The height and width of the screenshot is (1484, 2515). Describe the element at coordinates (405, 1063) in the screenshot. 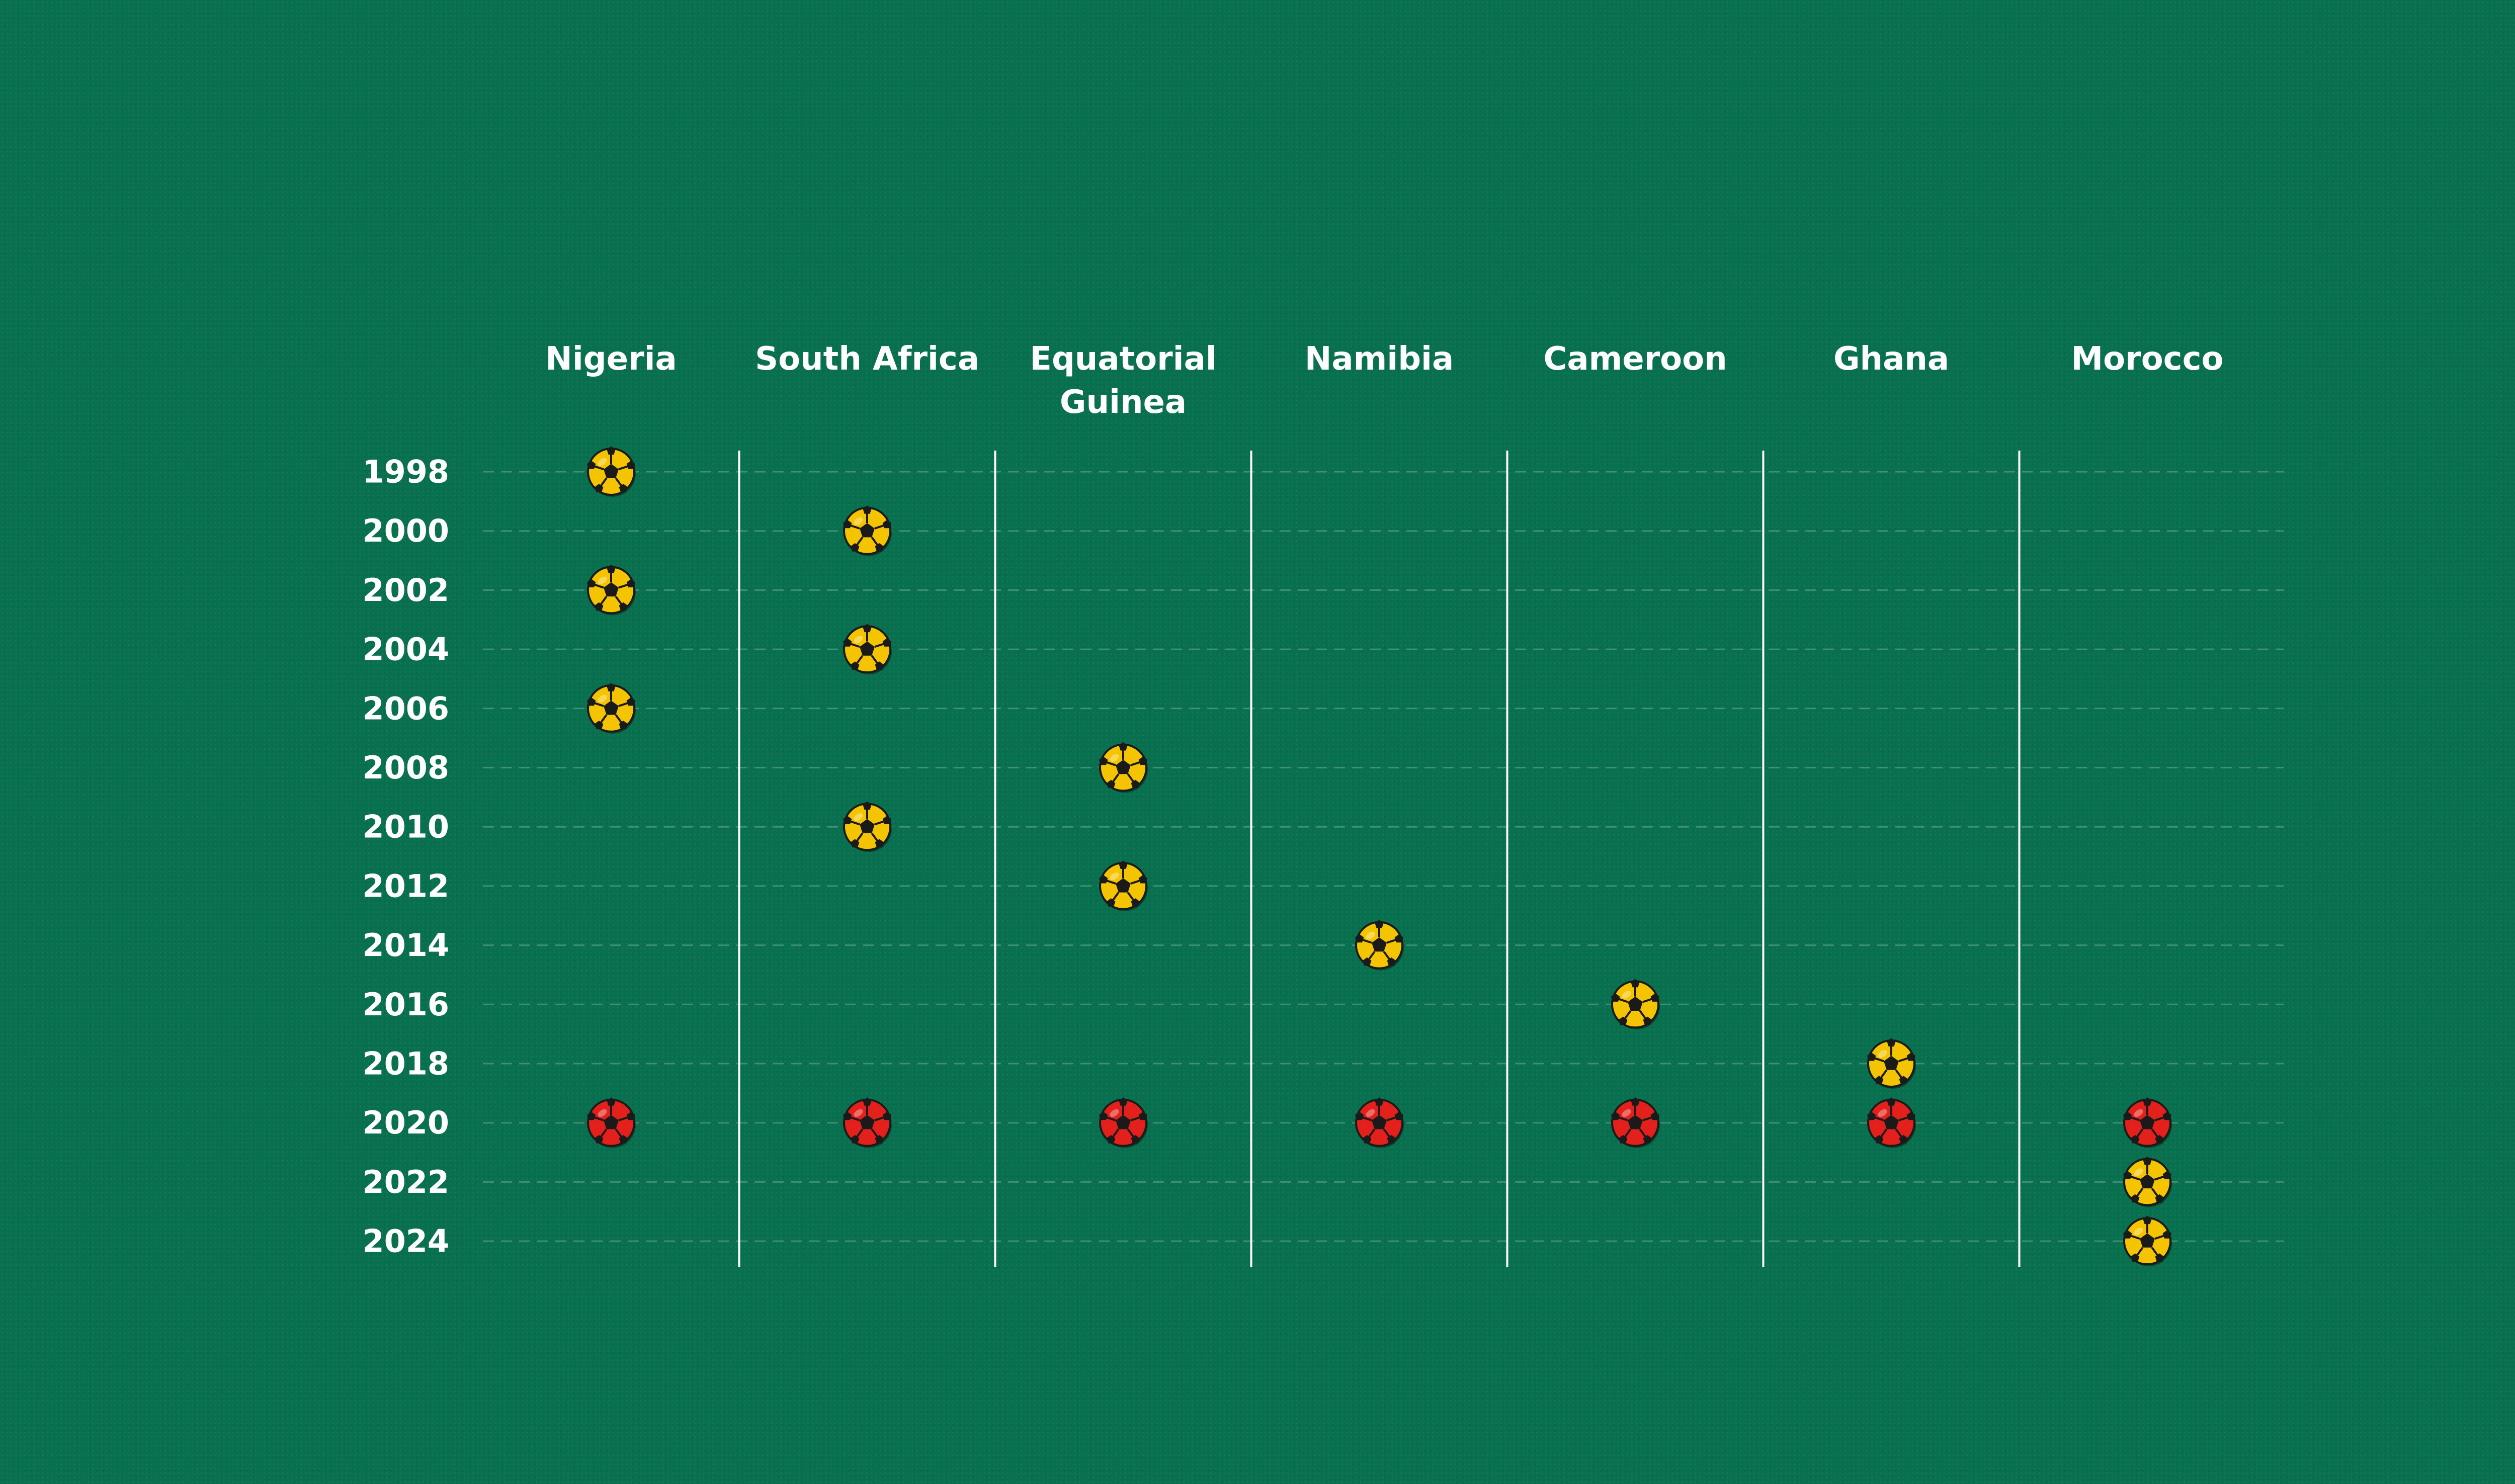

I see `year-label-2018: 2018` at that location.